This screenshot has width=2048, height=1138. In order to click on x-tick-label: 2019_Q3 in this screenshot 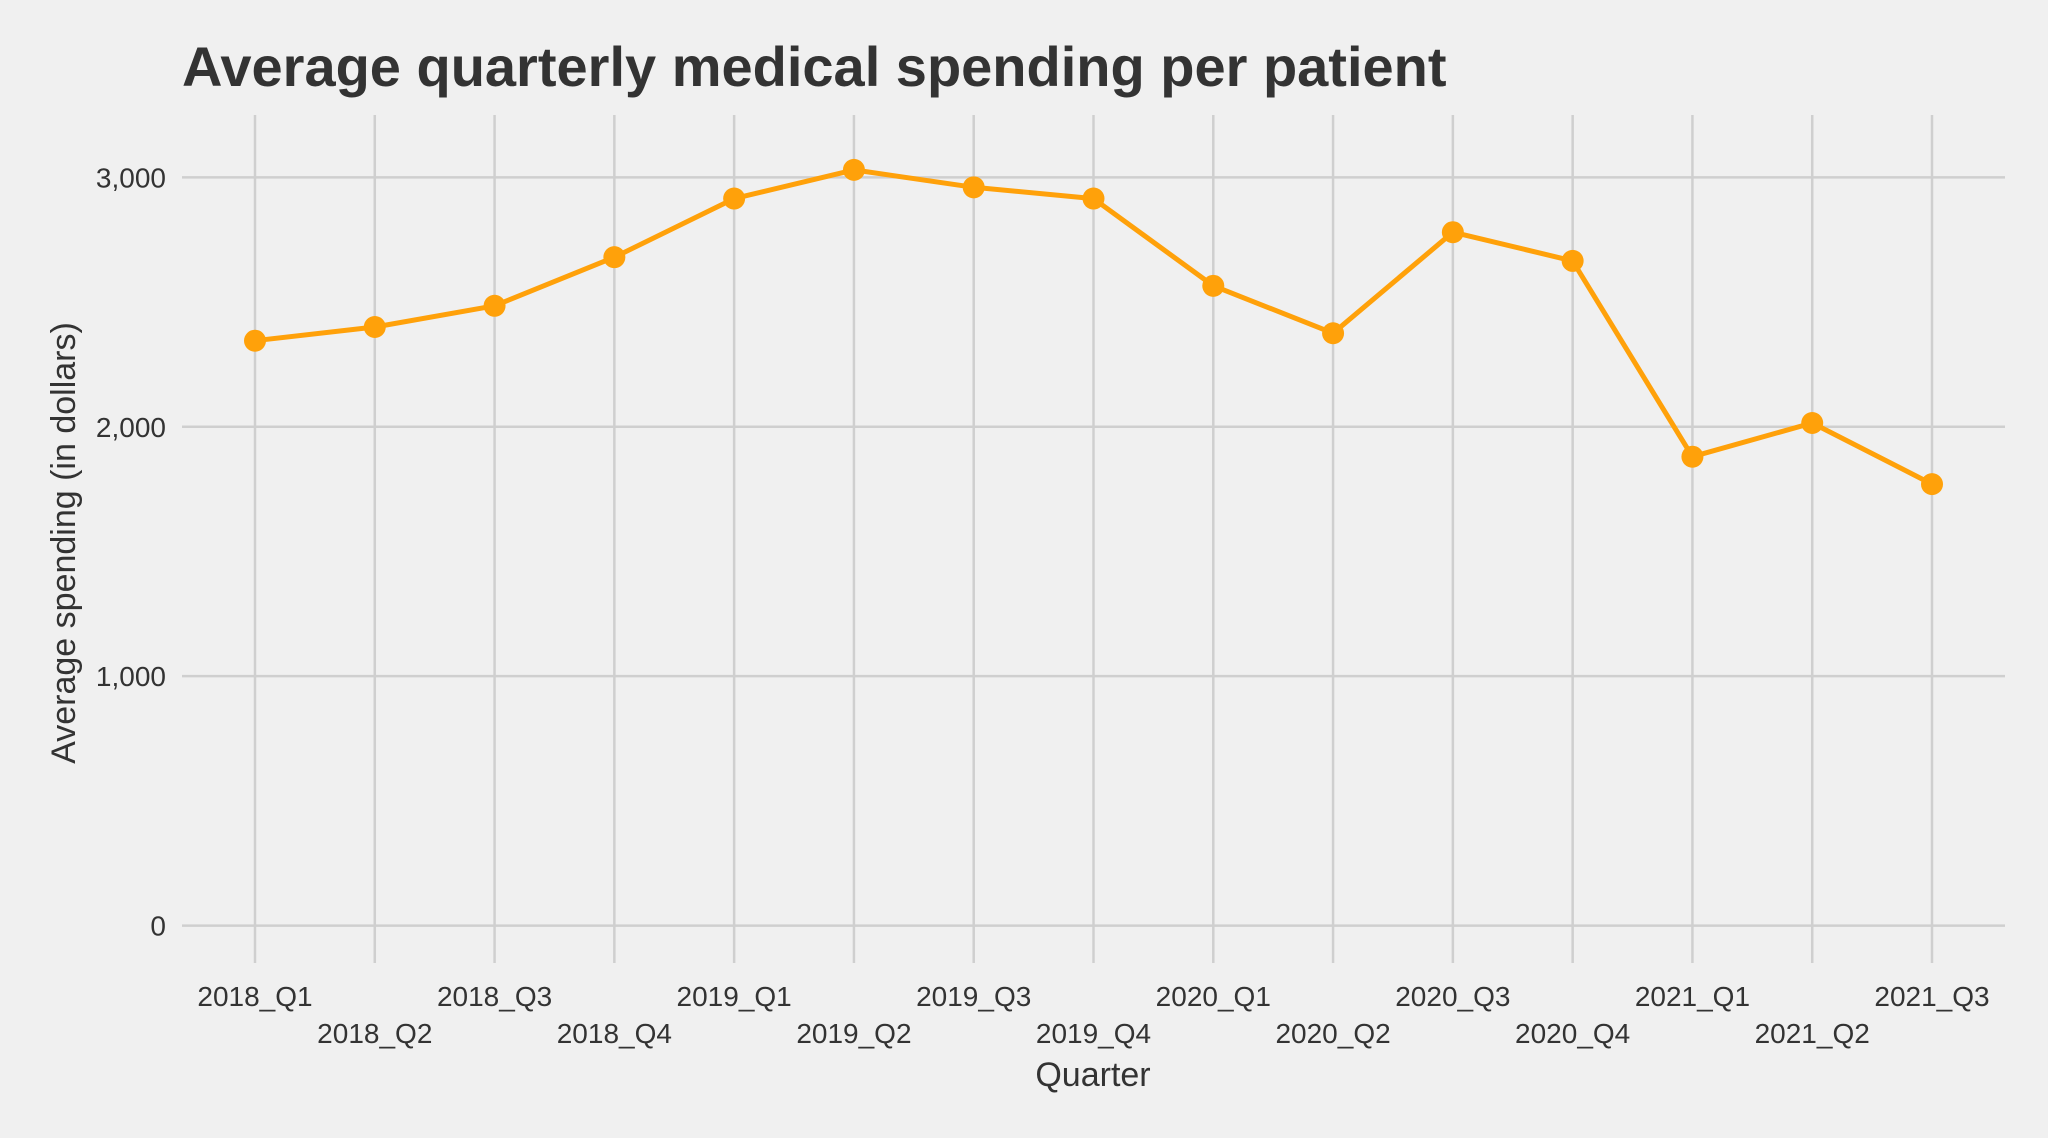, I will do `click(973, 996)`.